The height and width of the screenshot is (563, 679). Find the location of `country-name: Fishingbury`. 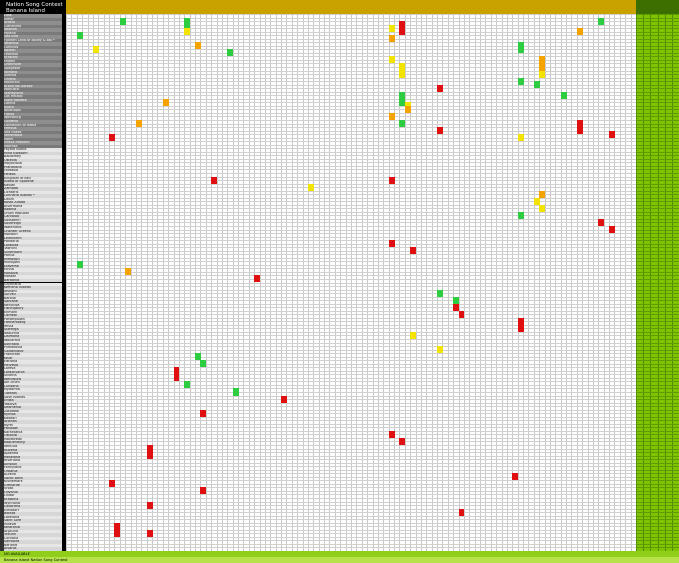

country-name: Fishingbury is located at coordinates (33, 309).